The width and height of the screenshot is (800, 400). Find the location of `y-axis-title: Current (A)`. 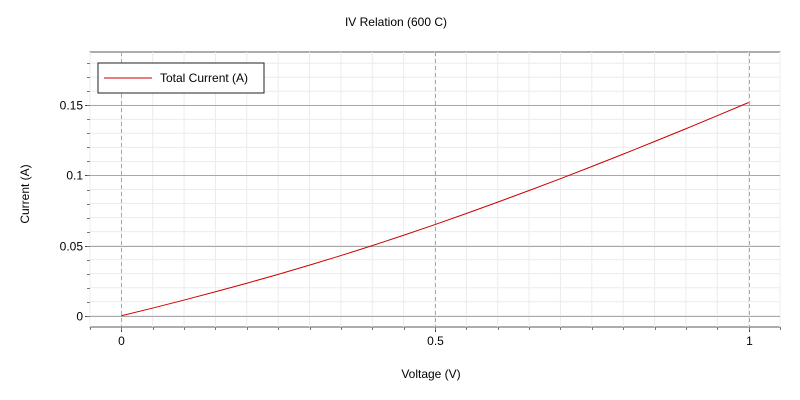

y-axis-title: Current (A) is located at coordinates (25, 193).